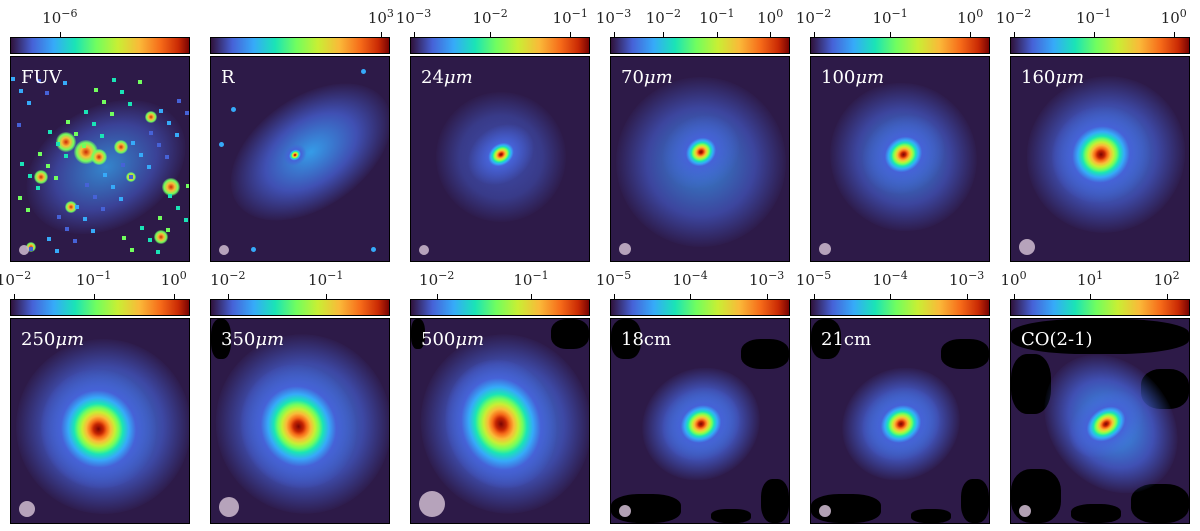 Image resolution: width=1200 pixels, height=531 pixels. What do you see at coordinates (893, 20) in the screenshot?
I see `colorbar-ticks: 10−2 10−1 100` at bounding box center [893, 20].